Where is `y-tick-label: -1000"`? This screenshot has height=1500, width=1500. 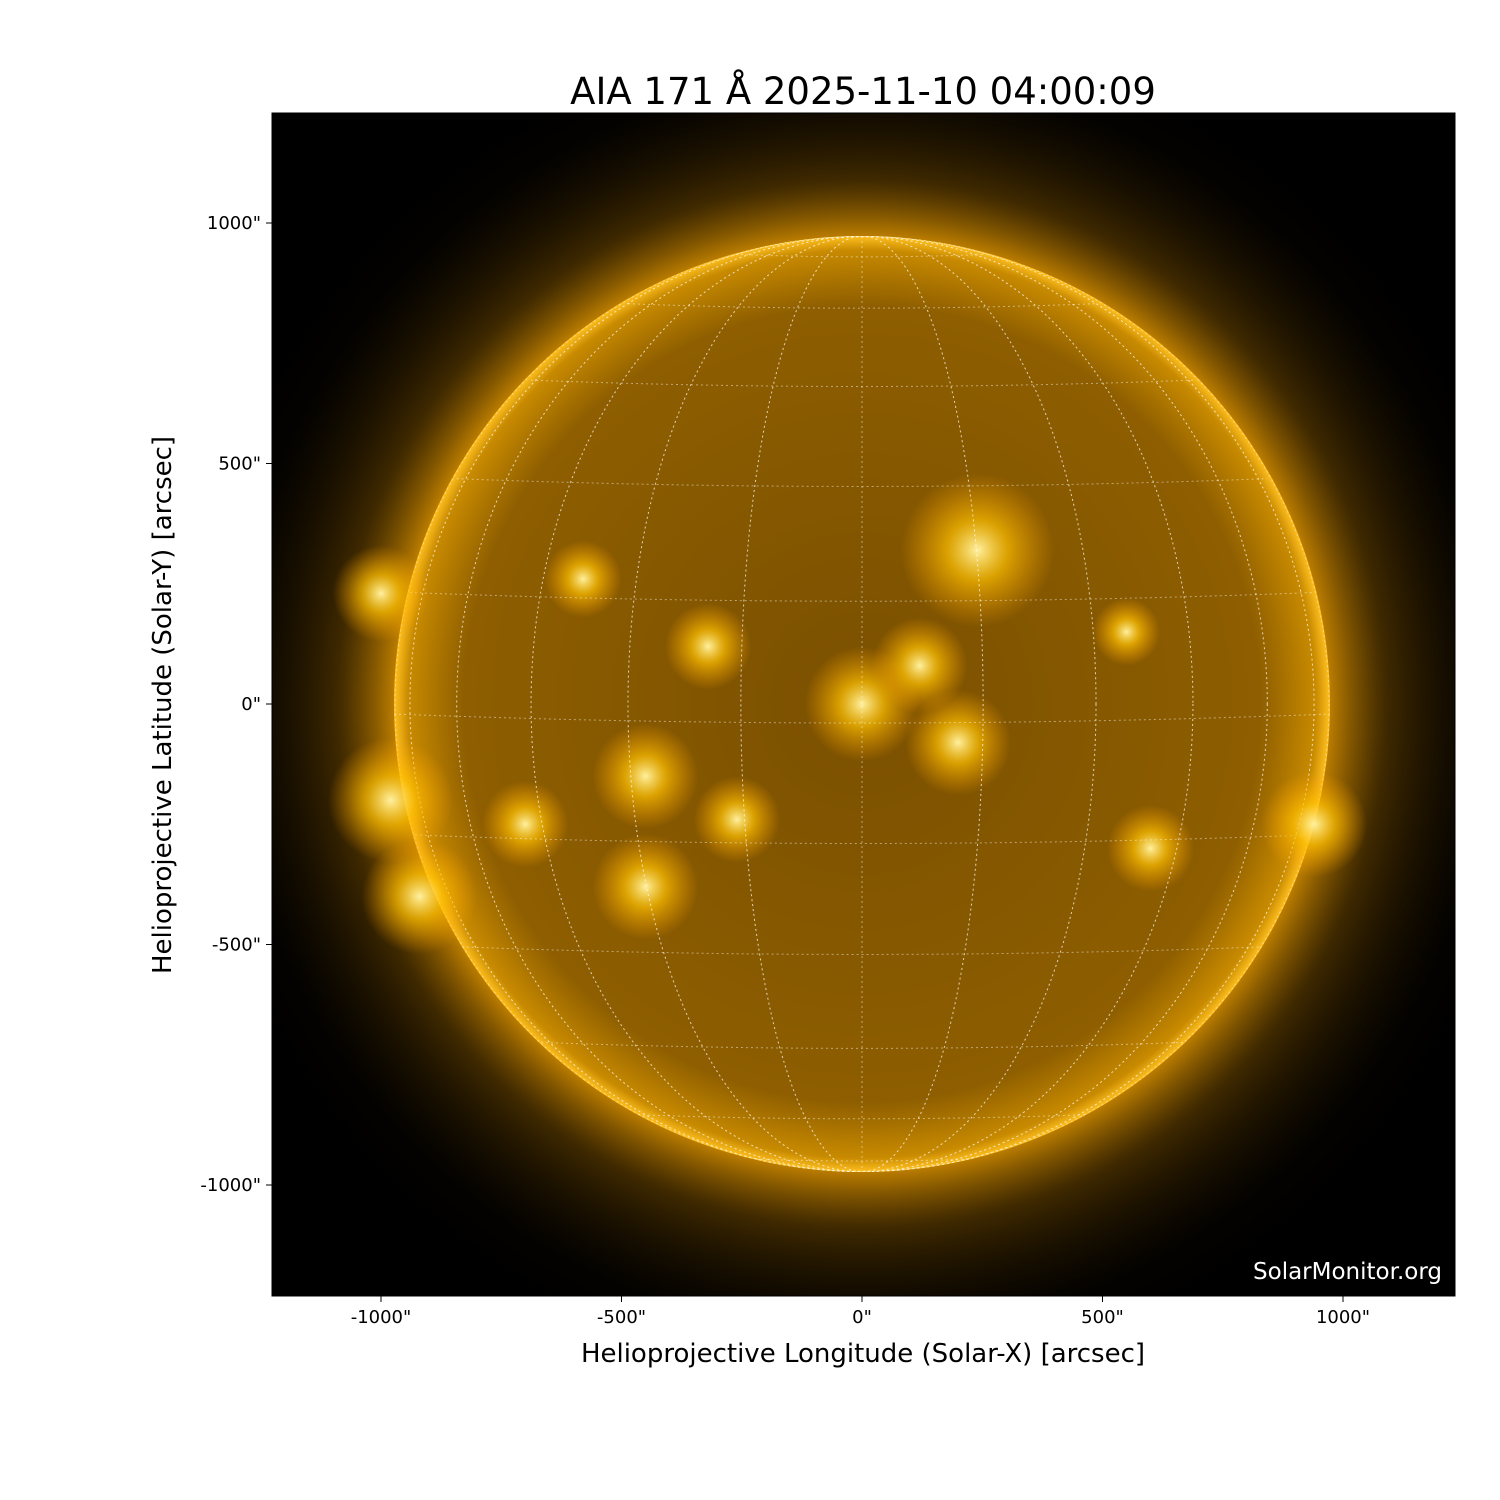 y-tick-label: -1000" is located at coordinates (230, 1185).